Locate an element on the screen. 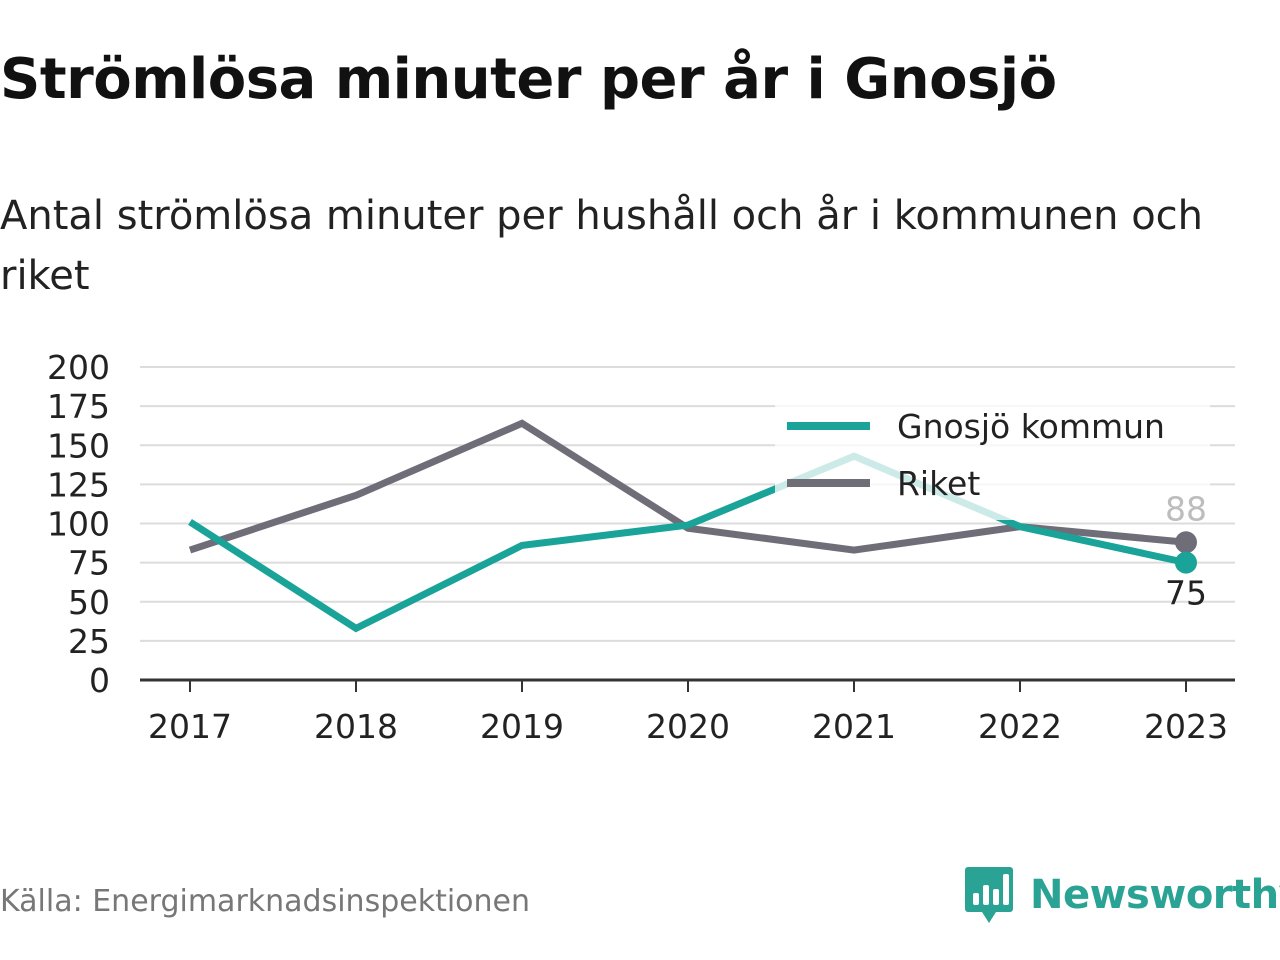 Image resolution: width=1280 pixels, height=960 pixels. legend-background is located at coordinates (992, 461).